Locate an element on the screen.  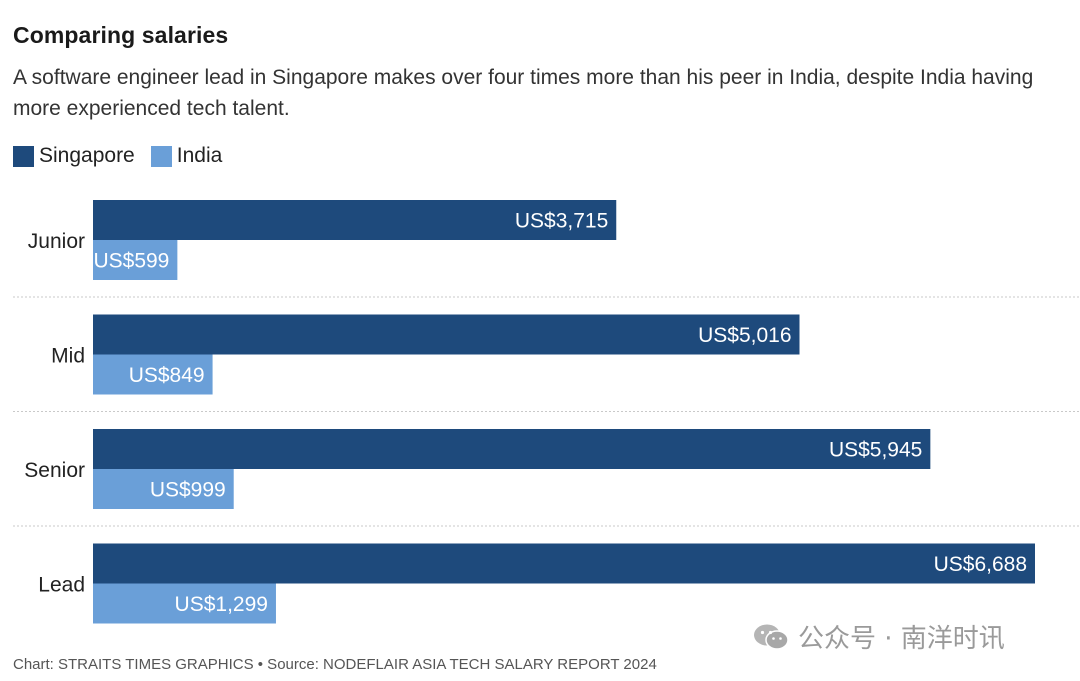
category-label-lead: Lead is located at coordinates (61, 585).